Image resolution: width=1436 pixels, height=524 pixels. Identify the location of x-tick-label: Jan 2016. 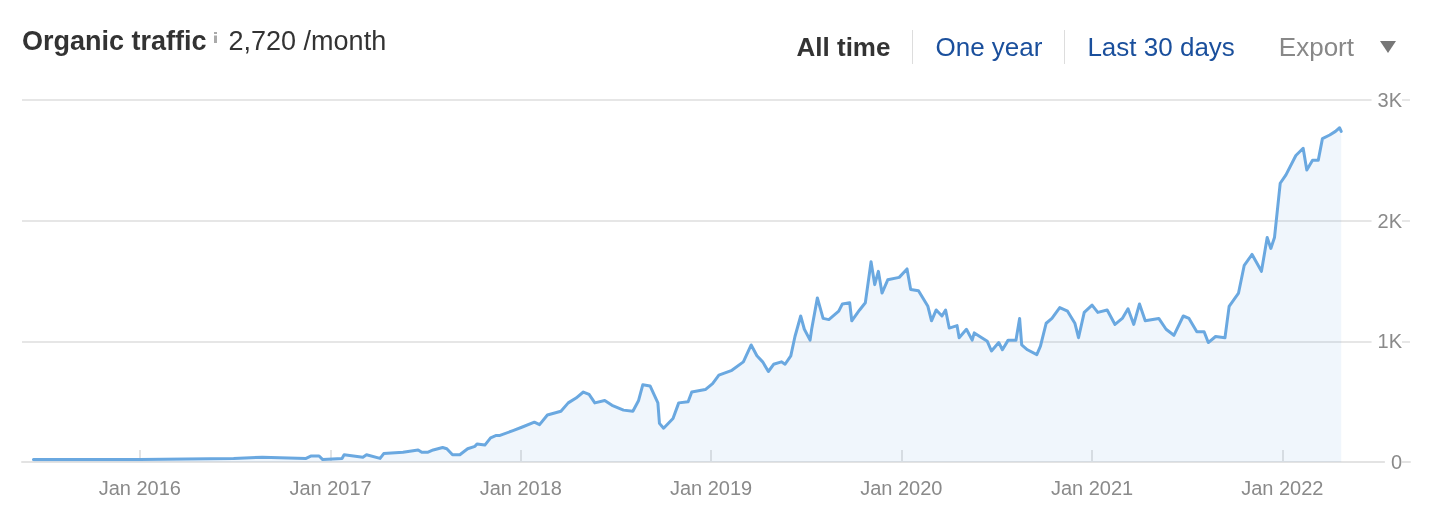
(139, 488).